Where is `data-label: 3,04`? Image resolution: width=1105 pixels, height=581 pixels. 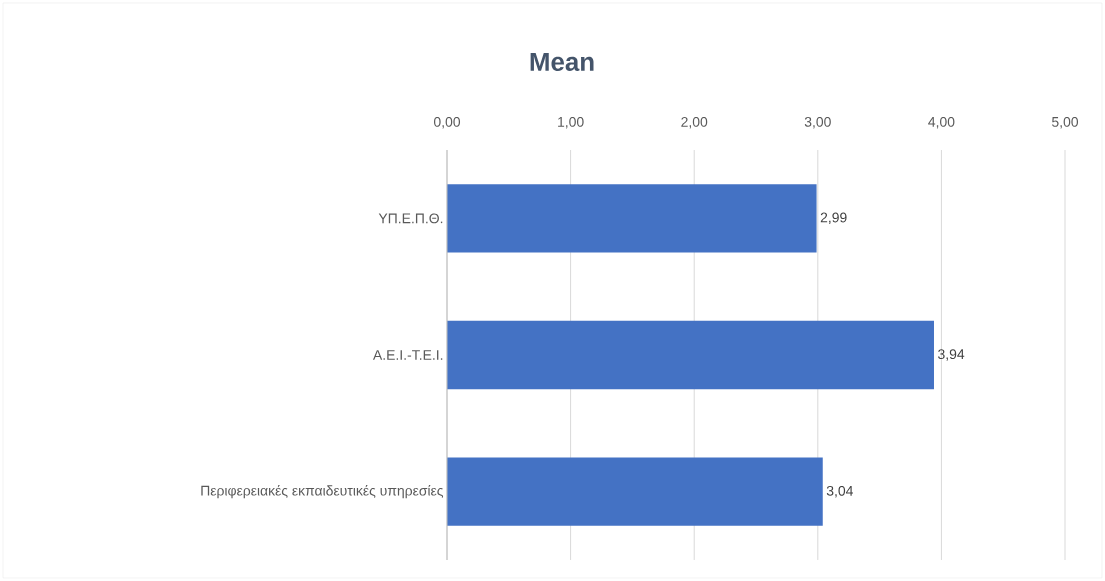
data-label: 3,04 is located at coordinates (839, 491).